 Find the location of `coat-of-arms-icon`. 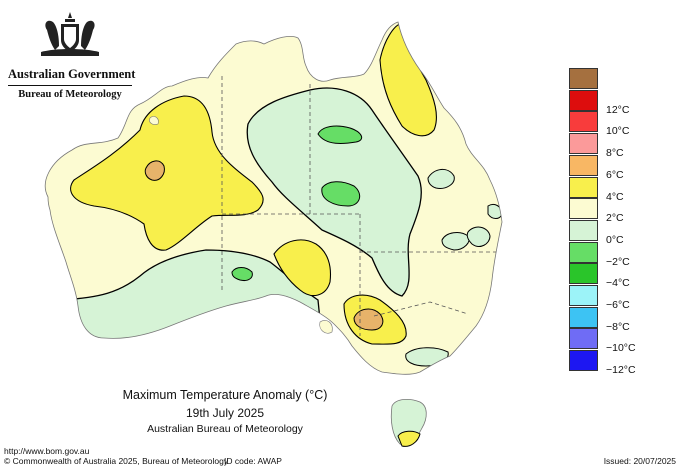

coat-of-arms-icon is located at coordinates (70, 34).